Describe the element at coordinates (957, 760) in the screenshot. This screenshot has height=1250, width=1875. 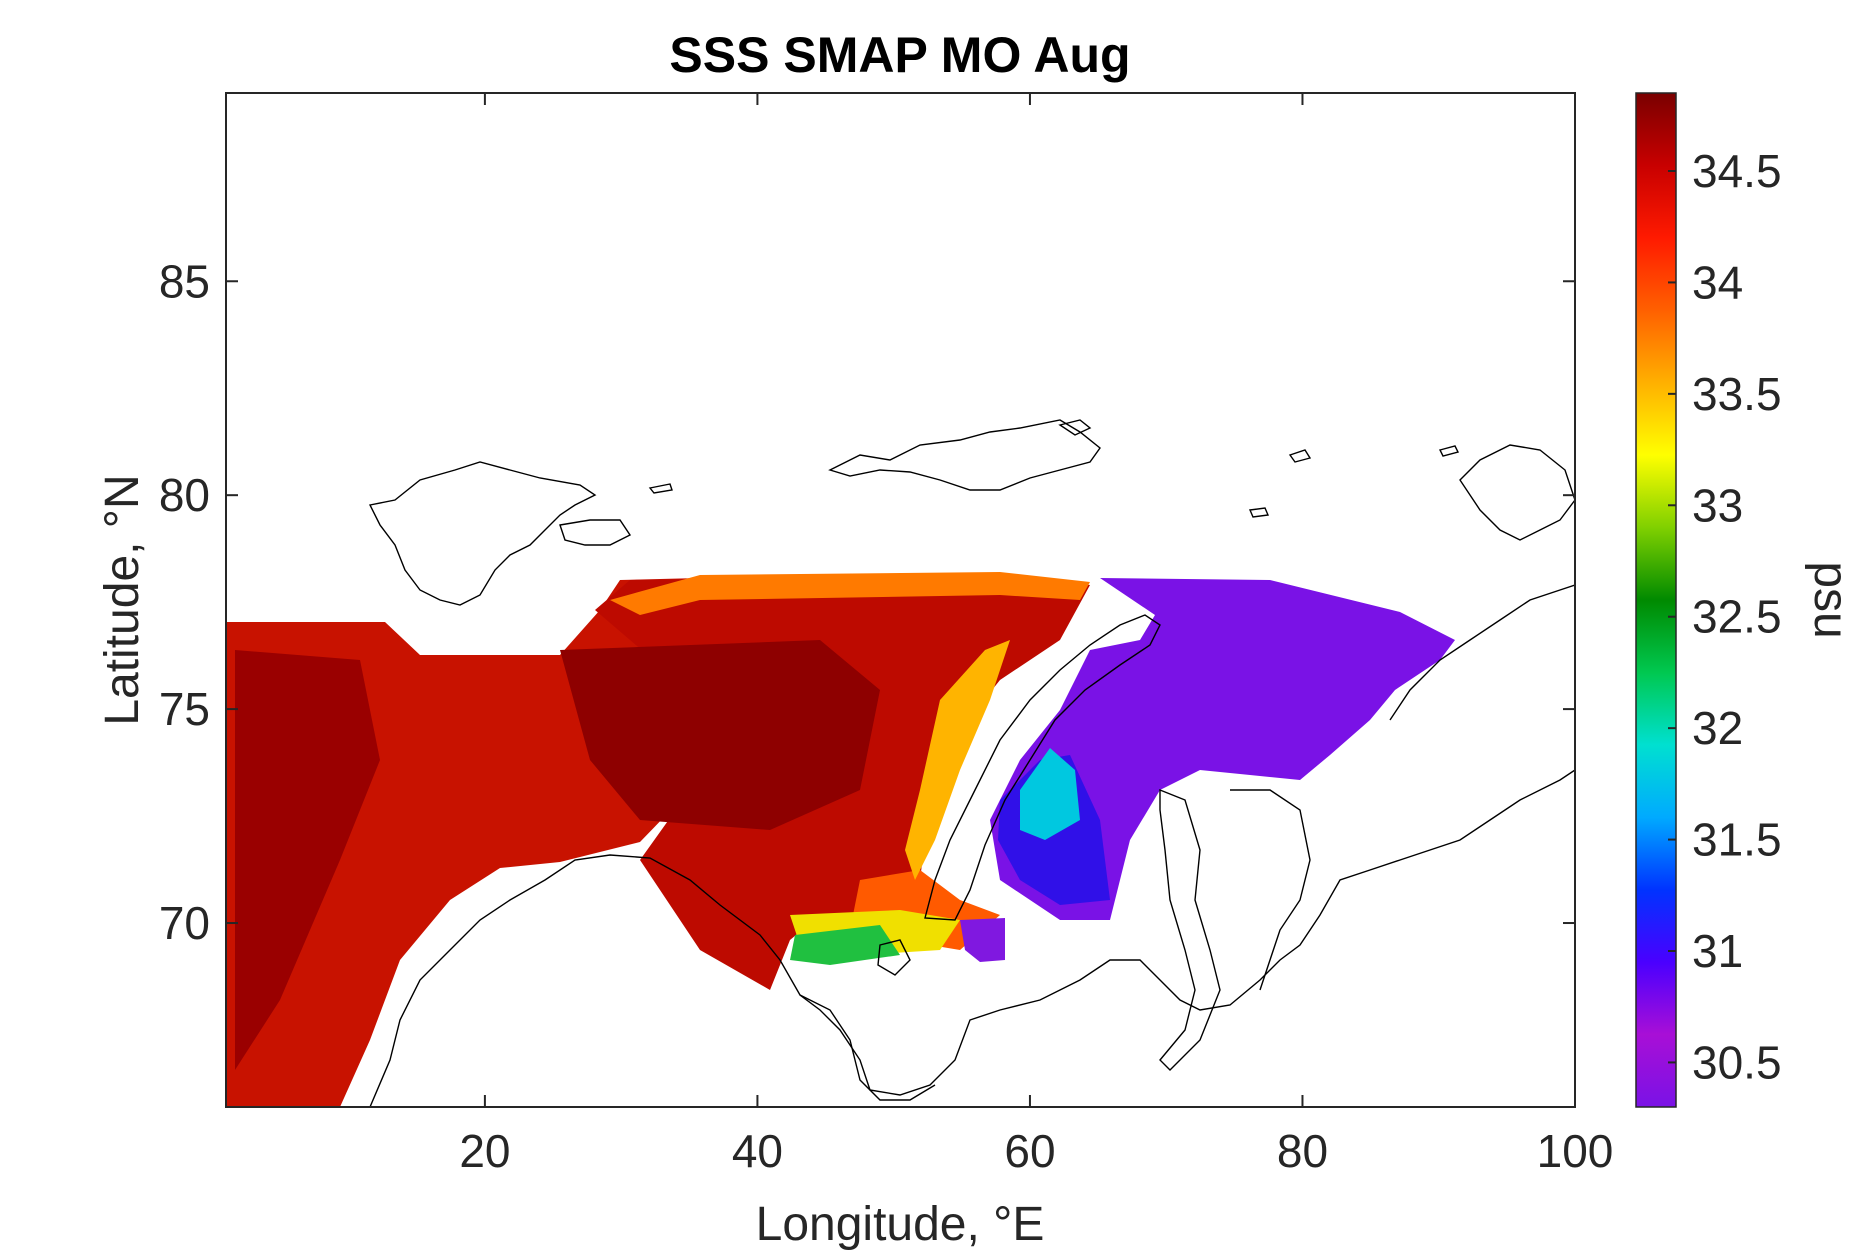
I see `salinity-front-novaya-west` at that location.